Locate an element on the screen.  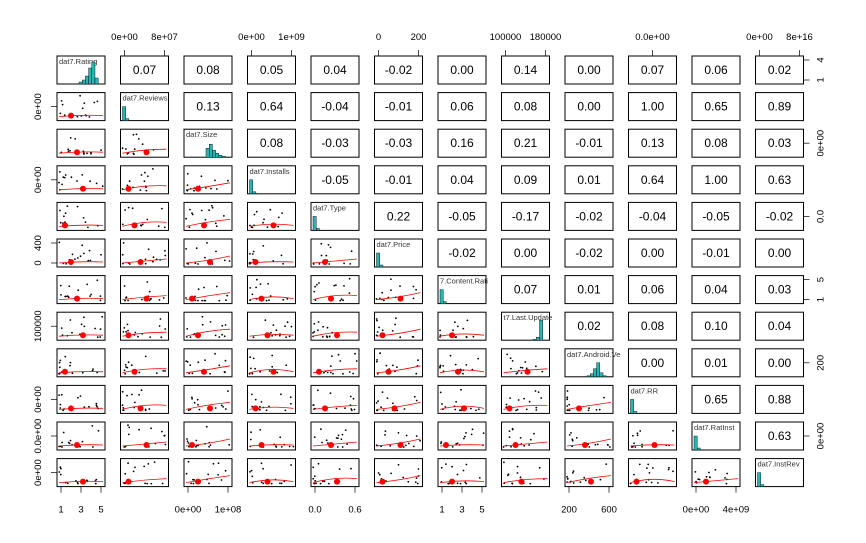
correlation-value-3-9: 0.64 is located at coordinates (653, 180).